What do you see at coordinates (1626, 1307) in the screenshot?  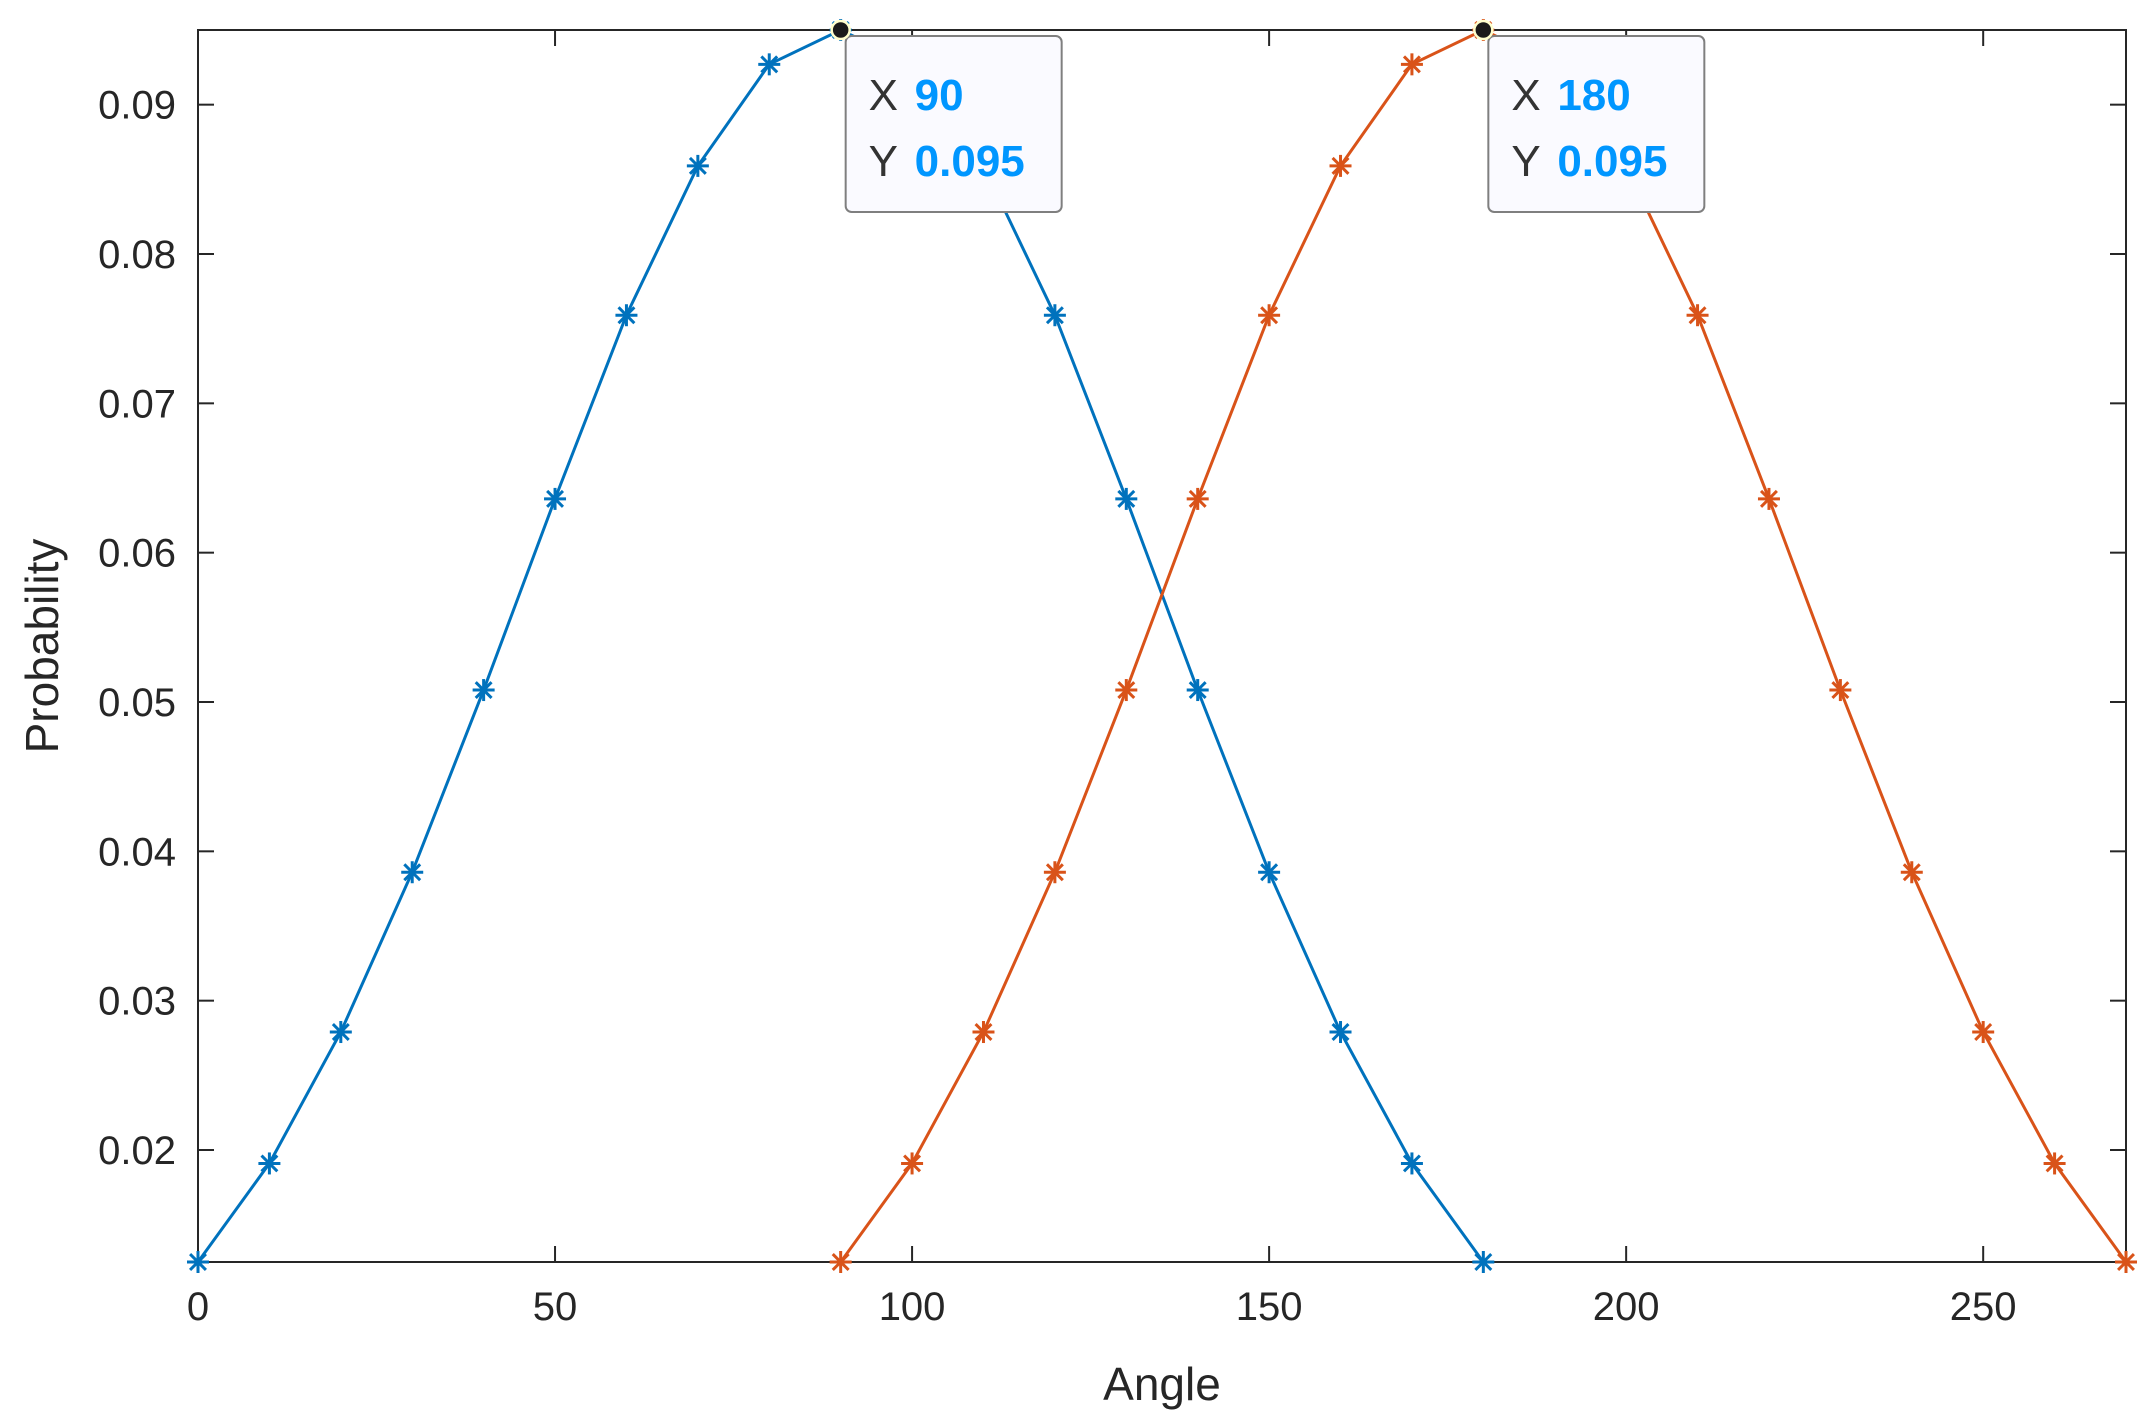 I see `x-tick-label: 200` at bounding box center [1626, 1307].